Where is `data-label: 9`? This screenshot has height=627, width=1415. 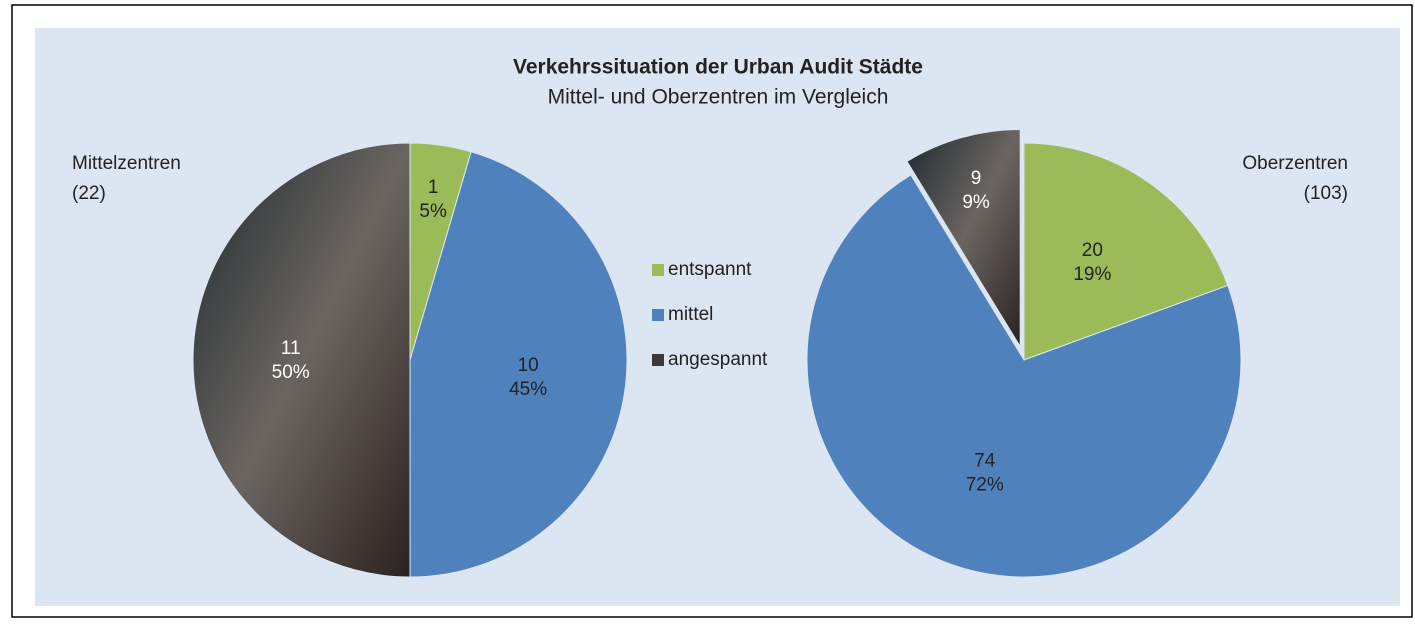
data-label: 9 is located at coordinates (976, 178).